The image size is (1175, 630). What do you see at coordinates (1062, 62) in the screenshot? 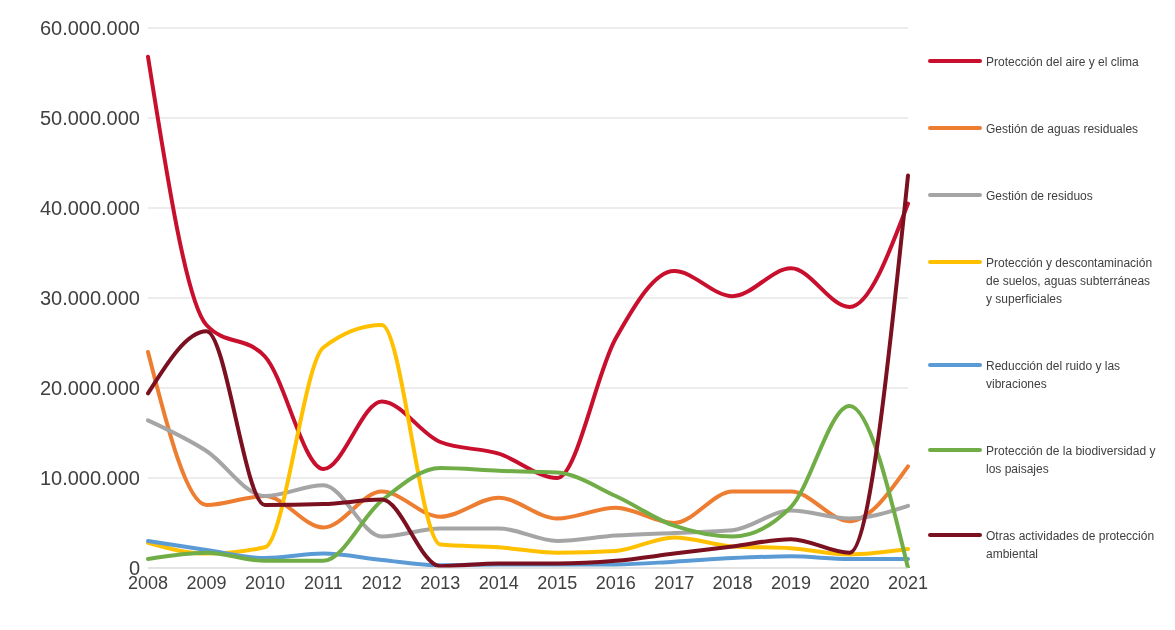
I see `legend-label: Protección del aire y el clima` at bounding box center [1062, 62].